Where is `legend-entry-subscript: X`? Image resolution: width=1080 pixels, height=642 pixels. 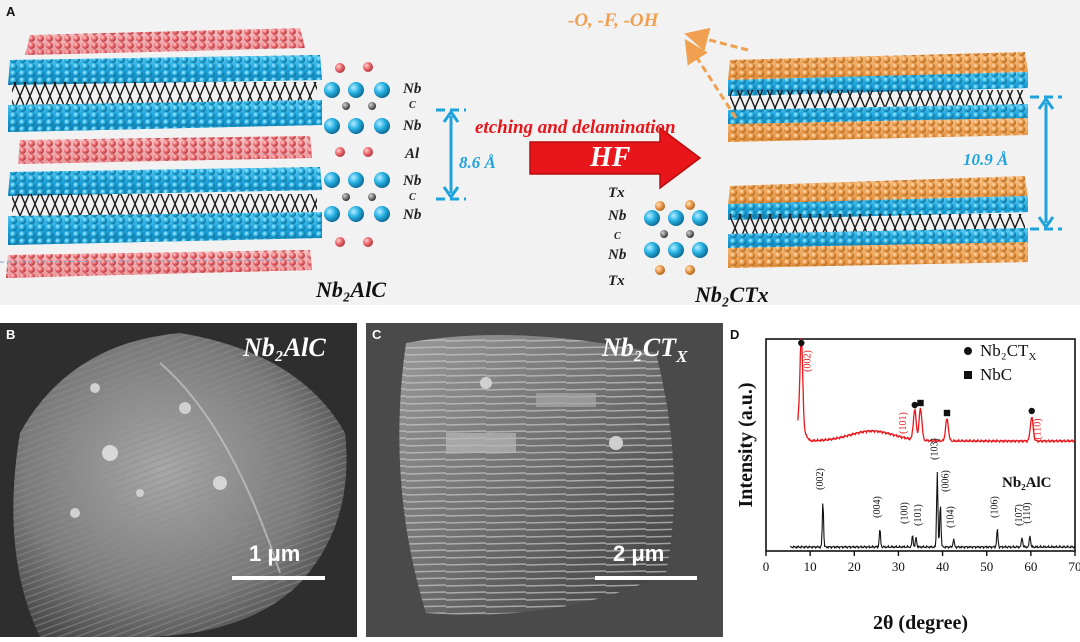
legend-entry-subscript: X is located at coordinates (1032, 357).